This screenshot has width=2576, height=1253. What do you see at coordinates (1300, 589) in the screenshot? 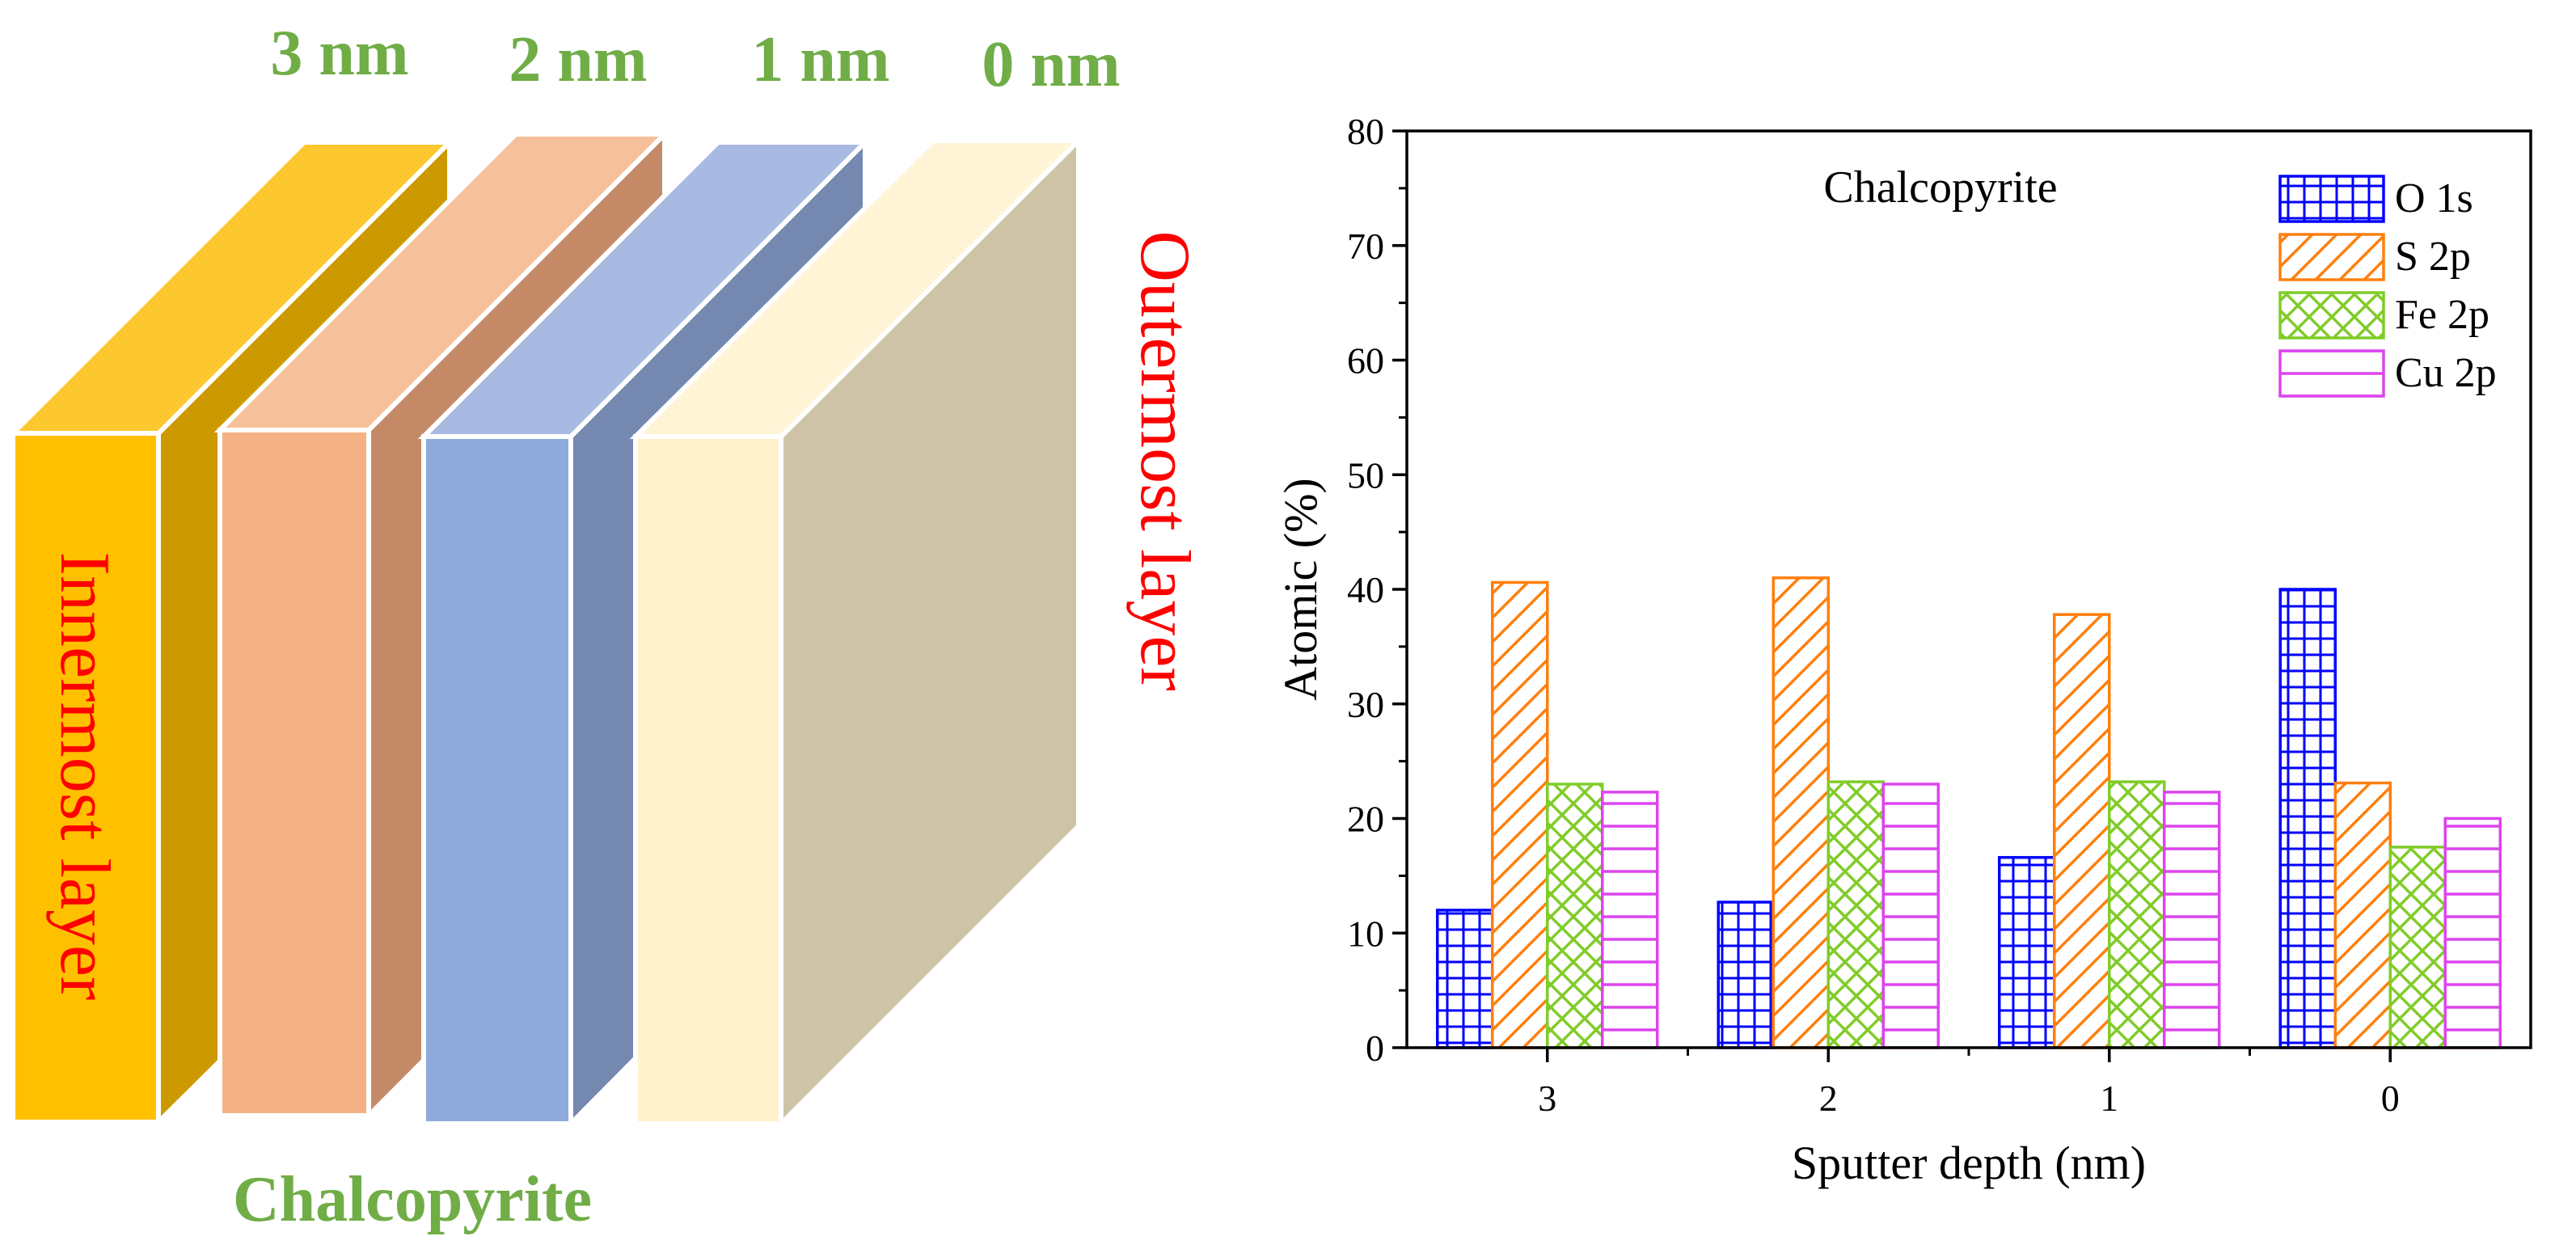
I see `y-axis-title: Atomic (%)` at bounding box center [1300, 589].